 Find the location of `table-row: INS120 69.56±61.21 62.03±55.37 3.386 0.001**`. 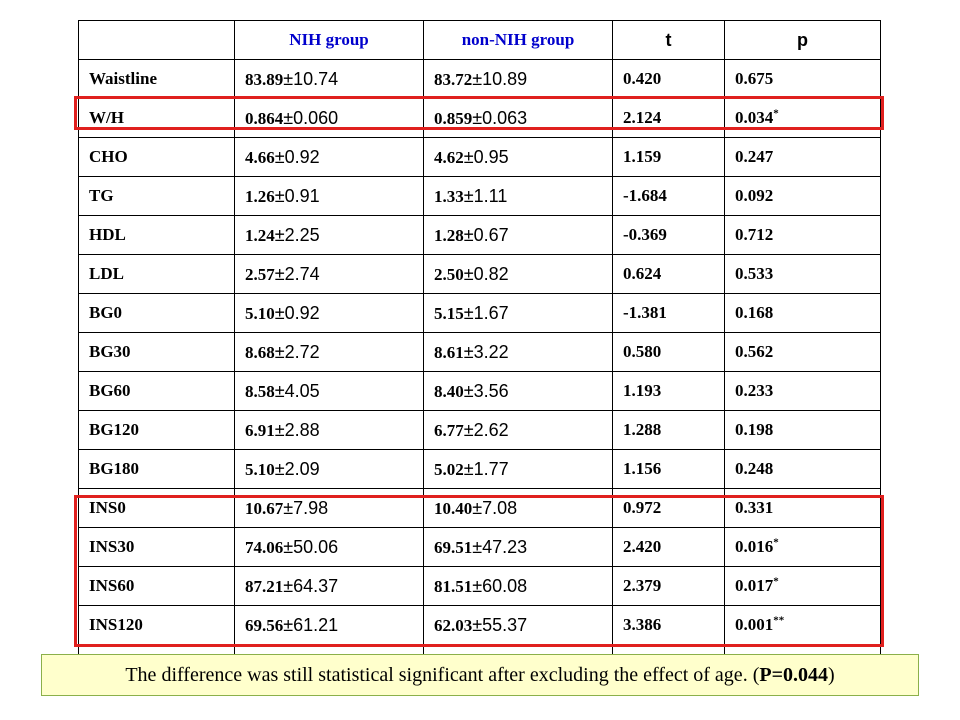

table-row: INS120 69.56±61.21 62.03±55.37 3.386 0.001** is located at coordinates (479, 625).